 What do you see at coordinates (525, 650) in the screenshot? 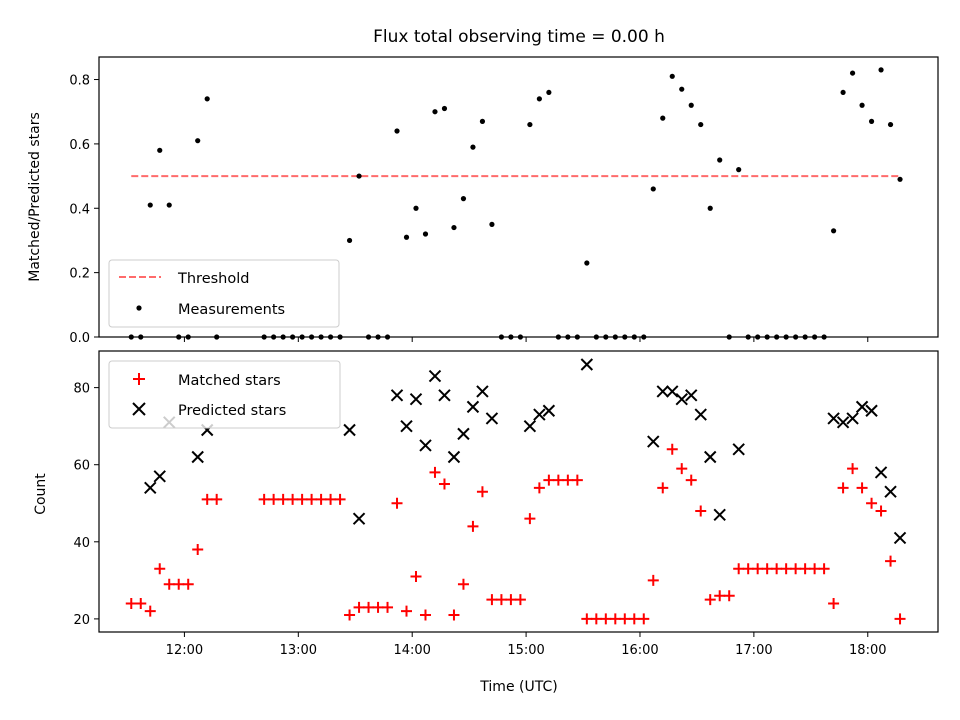
I see `x-tick-label: 15:00` at bounding box center [525, 650].